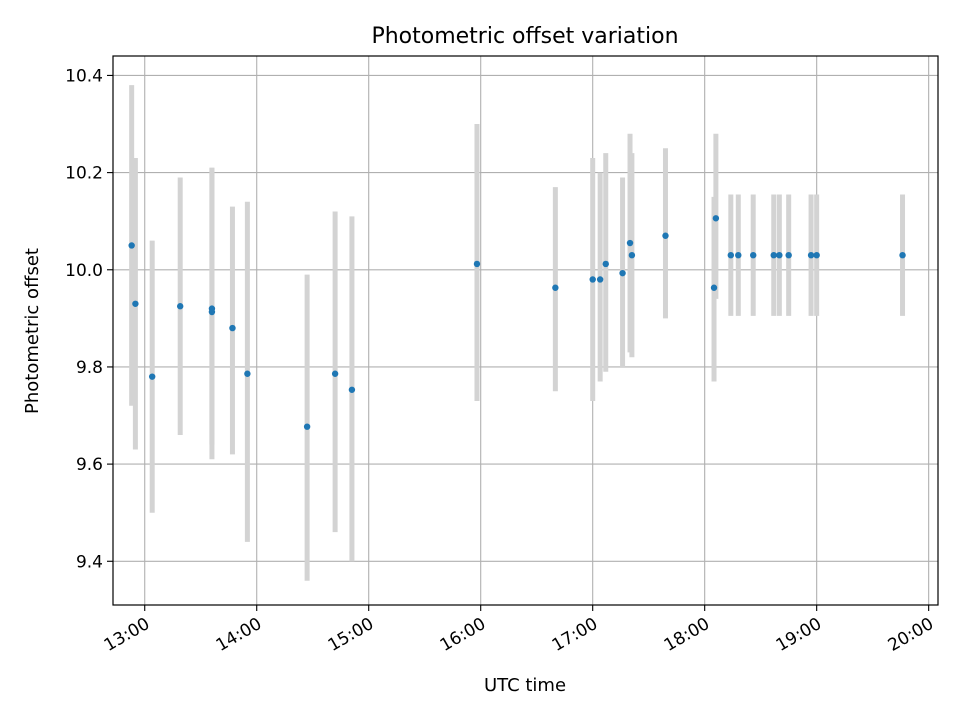 The image size is (960, 720). Describe the element at coordinates (89, 465) in the screenshot. I see `y-tick-label: 9.6` at that location.